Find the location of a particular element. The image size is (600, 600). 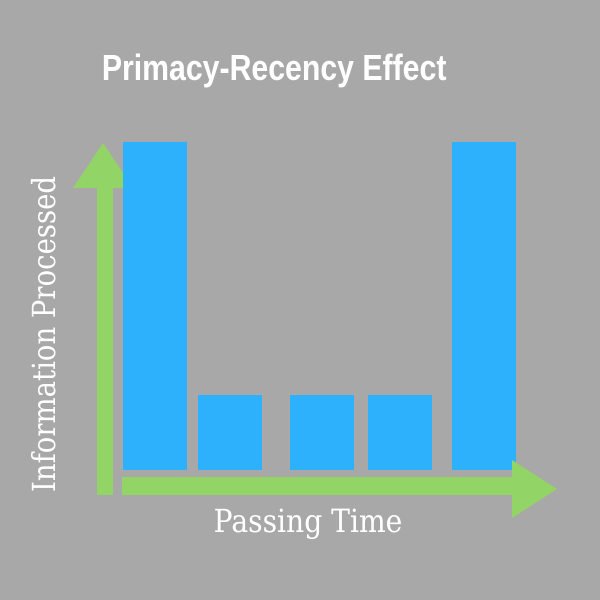

chart-title: Primacy-Recency Effect is located at coordinates (274, 68).